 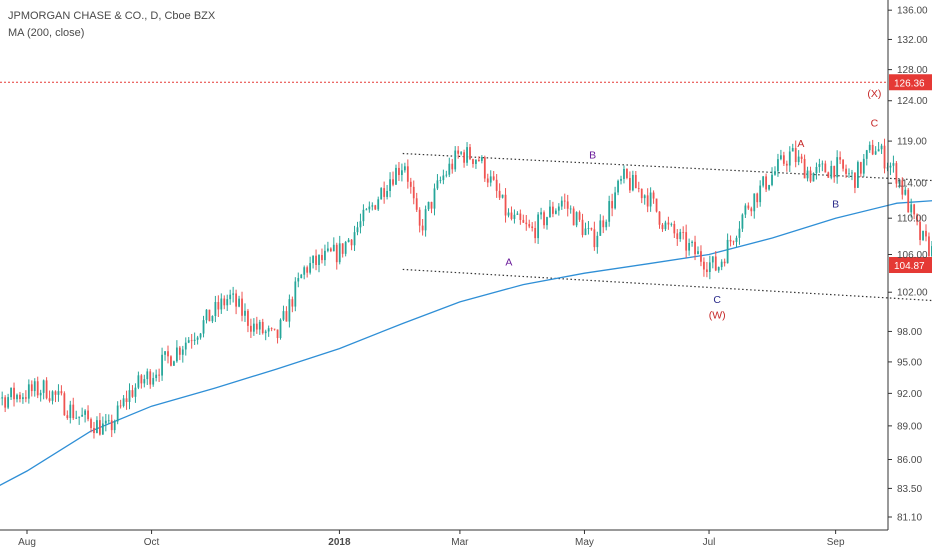 I want to click on wave-label: C, so click(x=717, y=300).